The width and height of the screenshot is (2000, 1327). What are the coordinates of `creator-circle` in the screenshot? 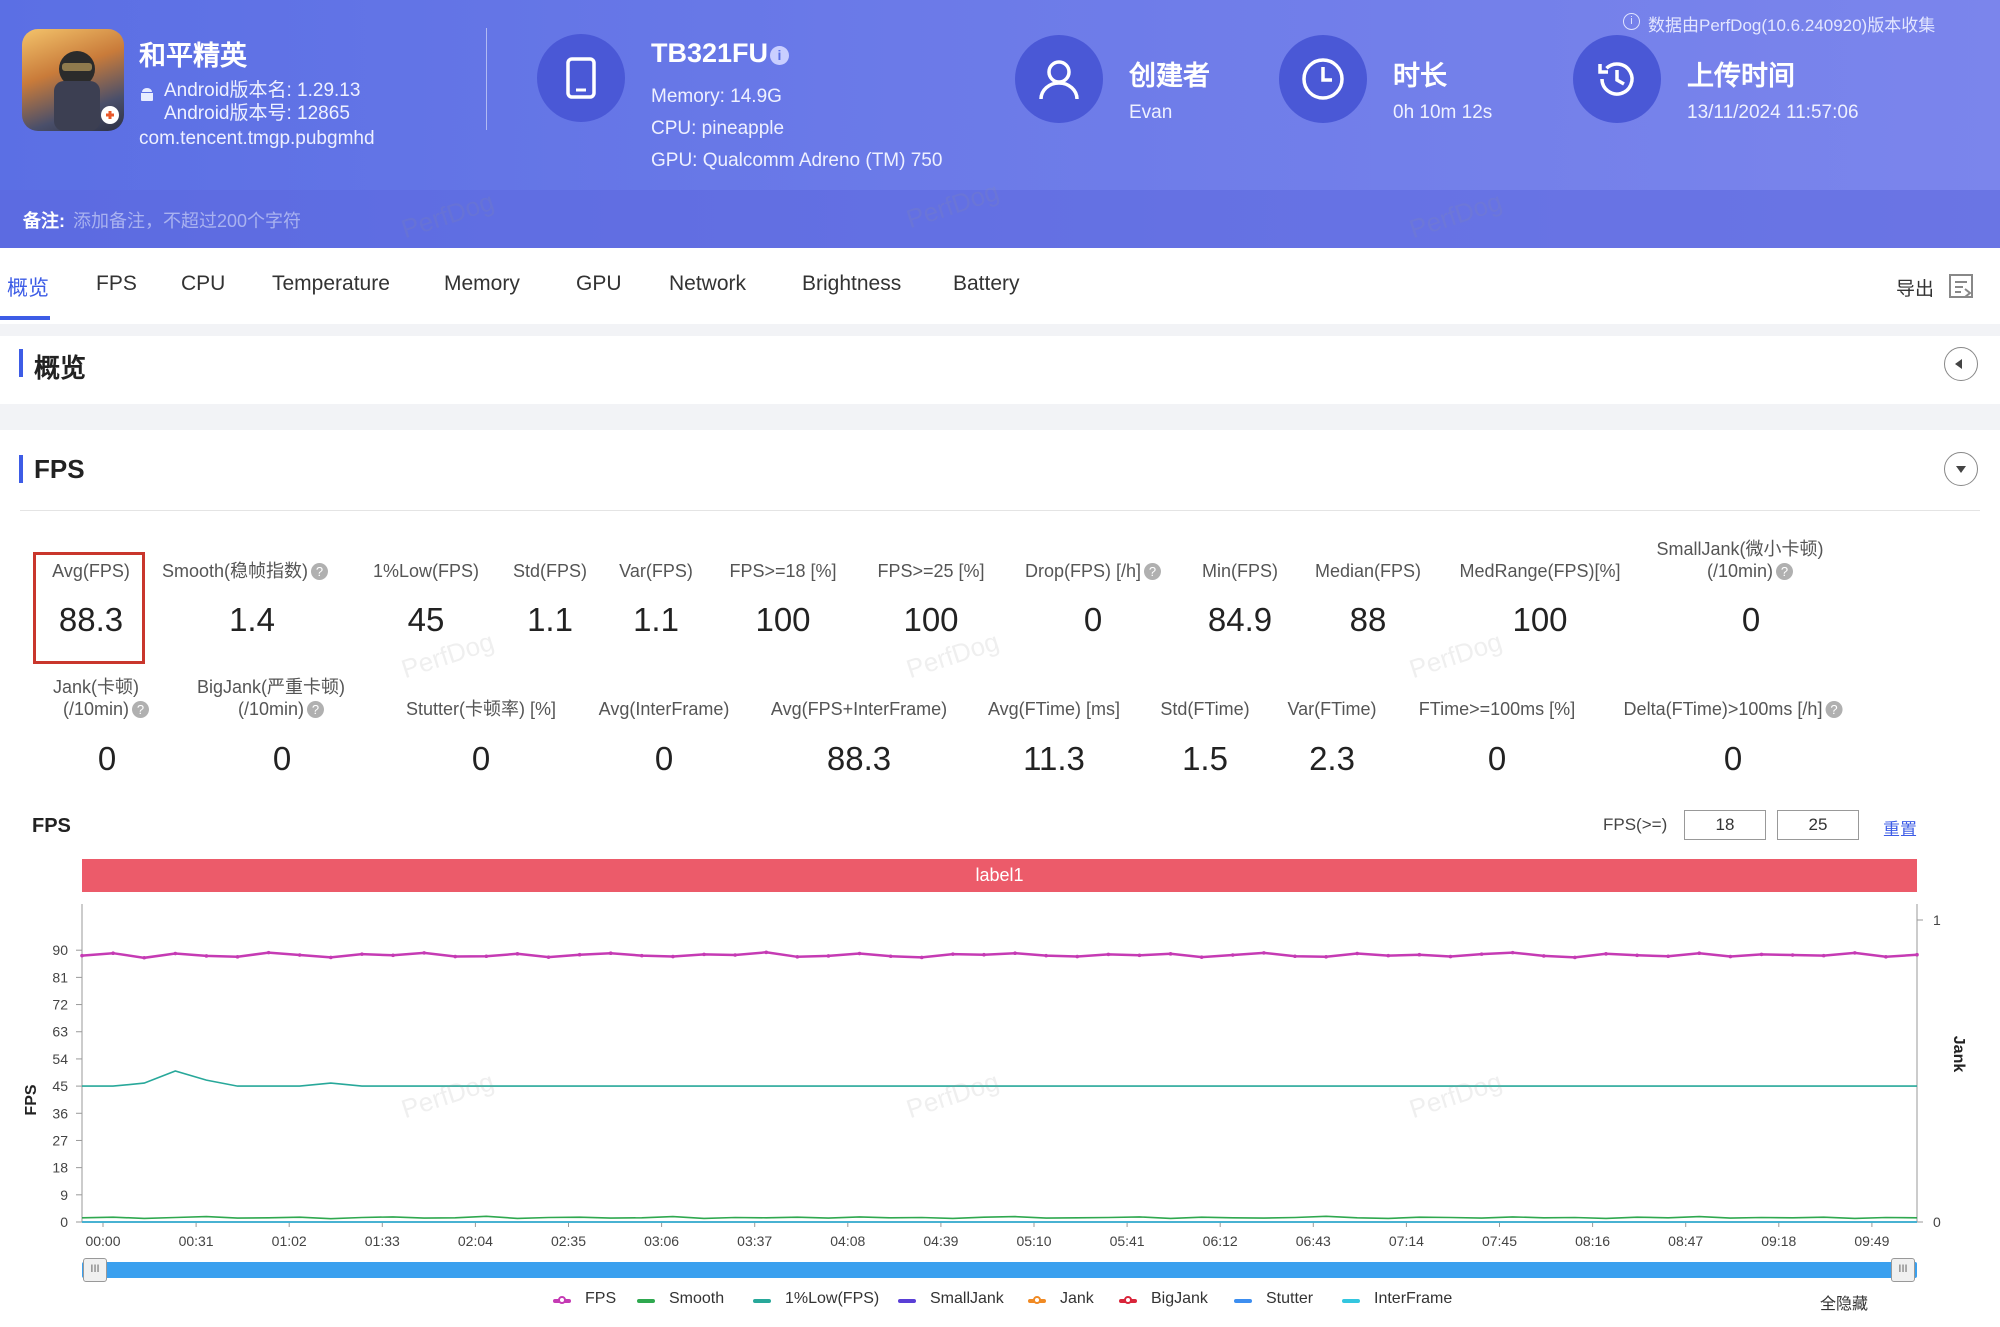 It's located at (1059, 79).